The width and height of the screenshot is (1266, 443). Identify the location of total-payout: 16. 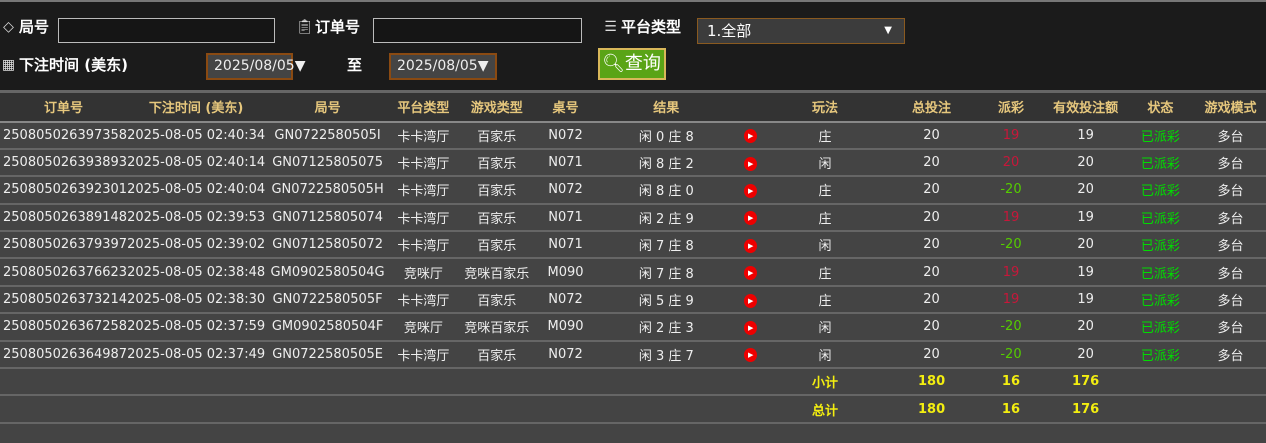
(1011, 409).